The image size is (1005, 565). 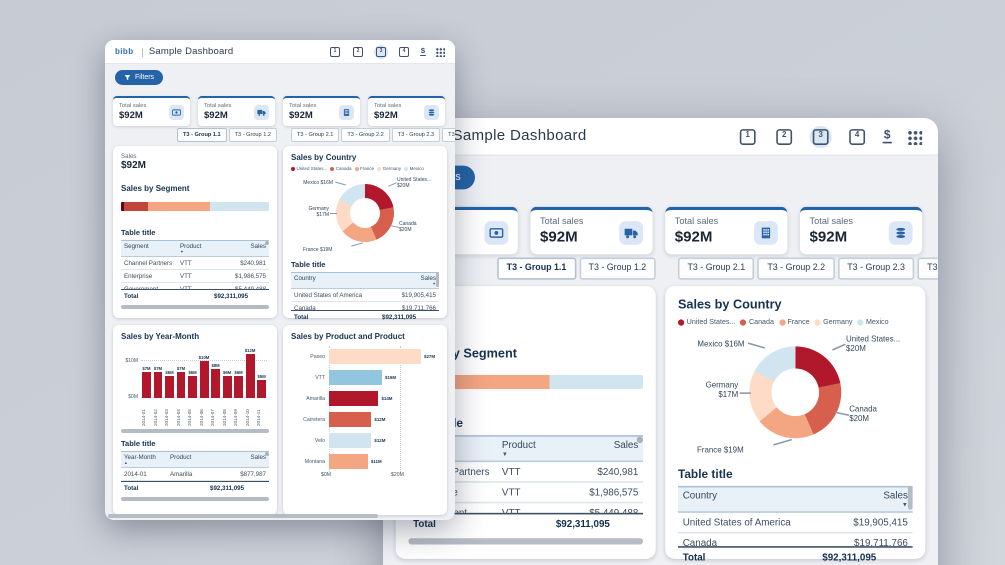 I want to click on column-header-product: Product, so click(x=181, y=457).